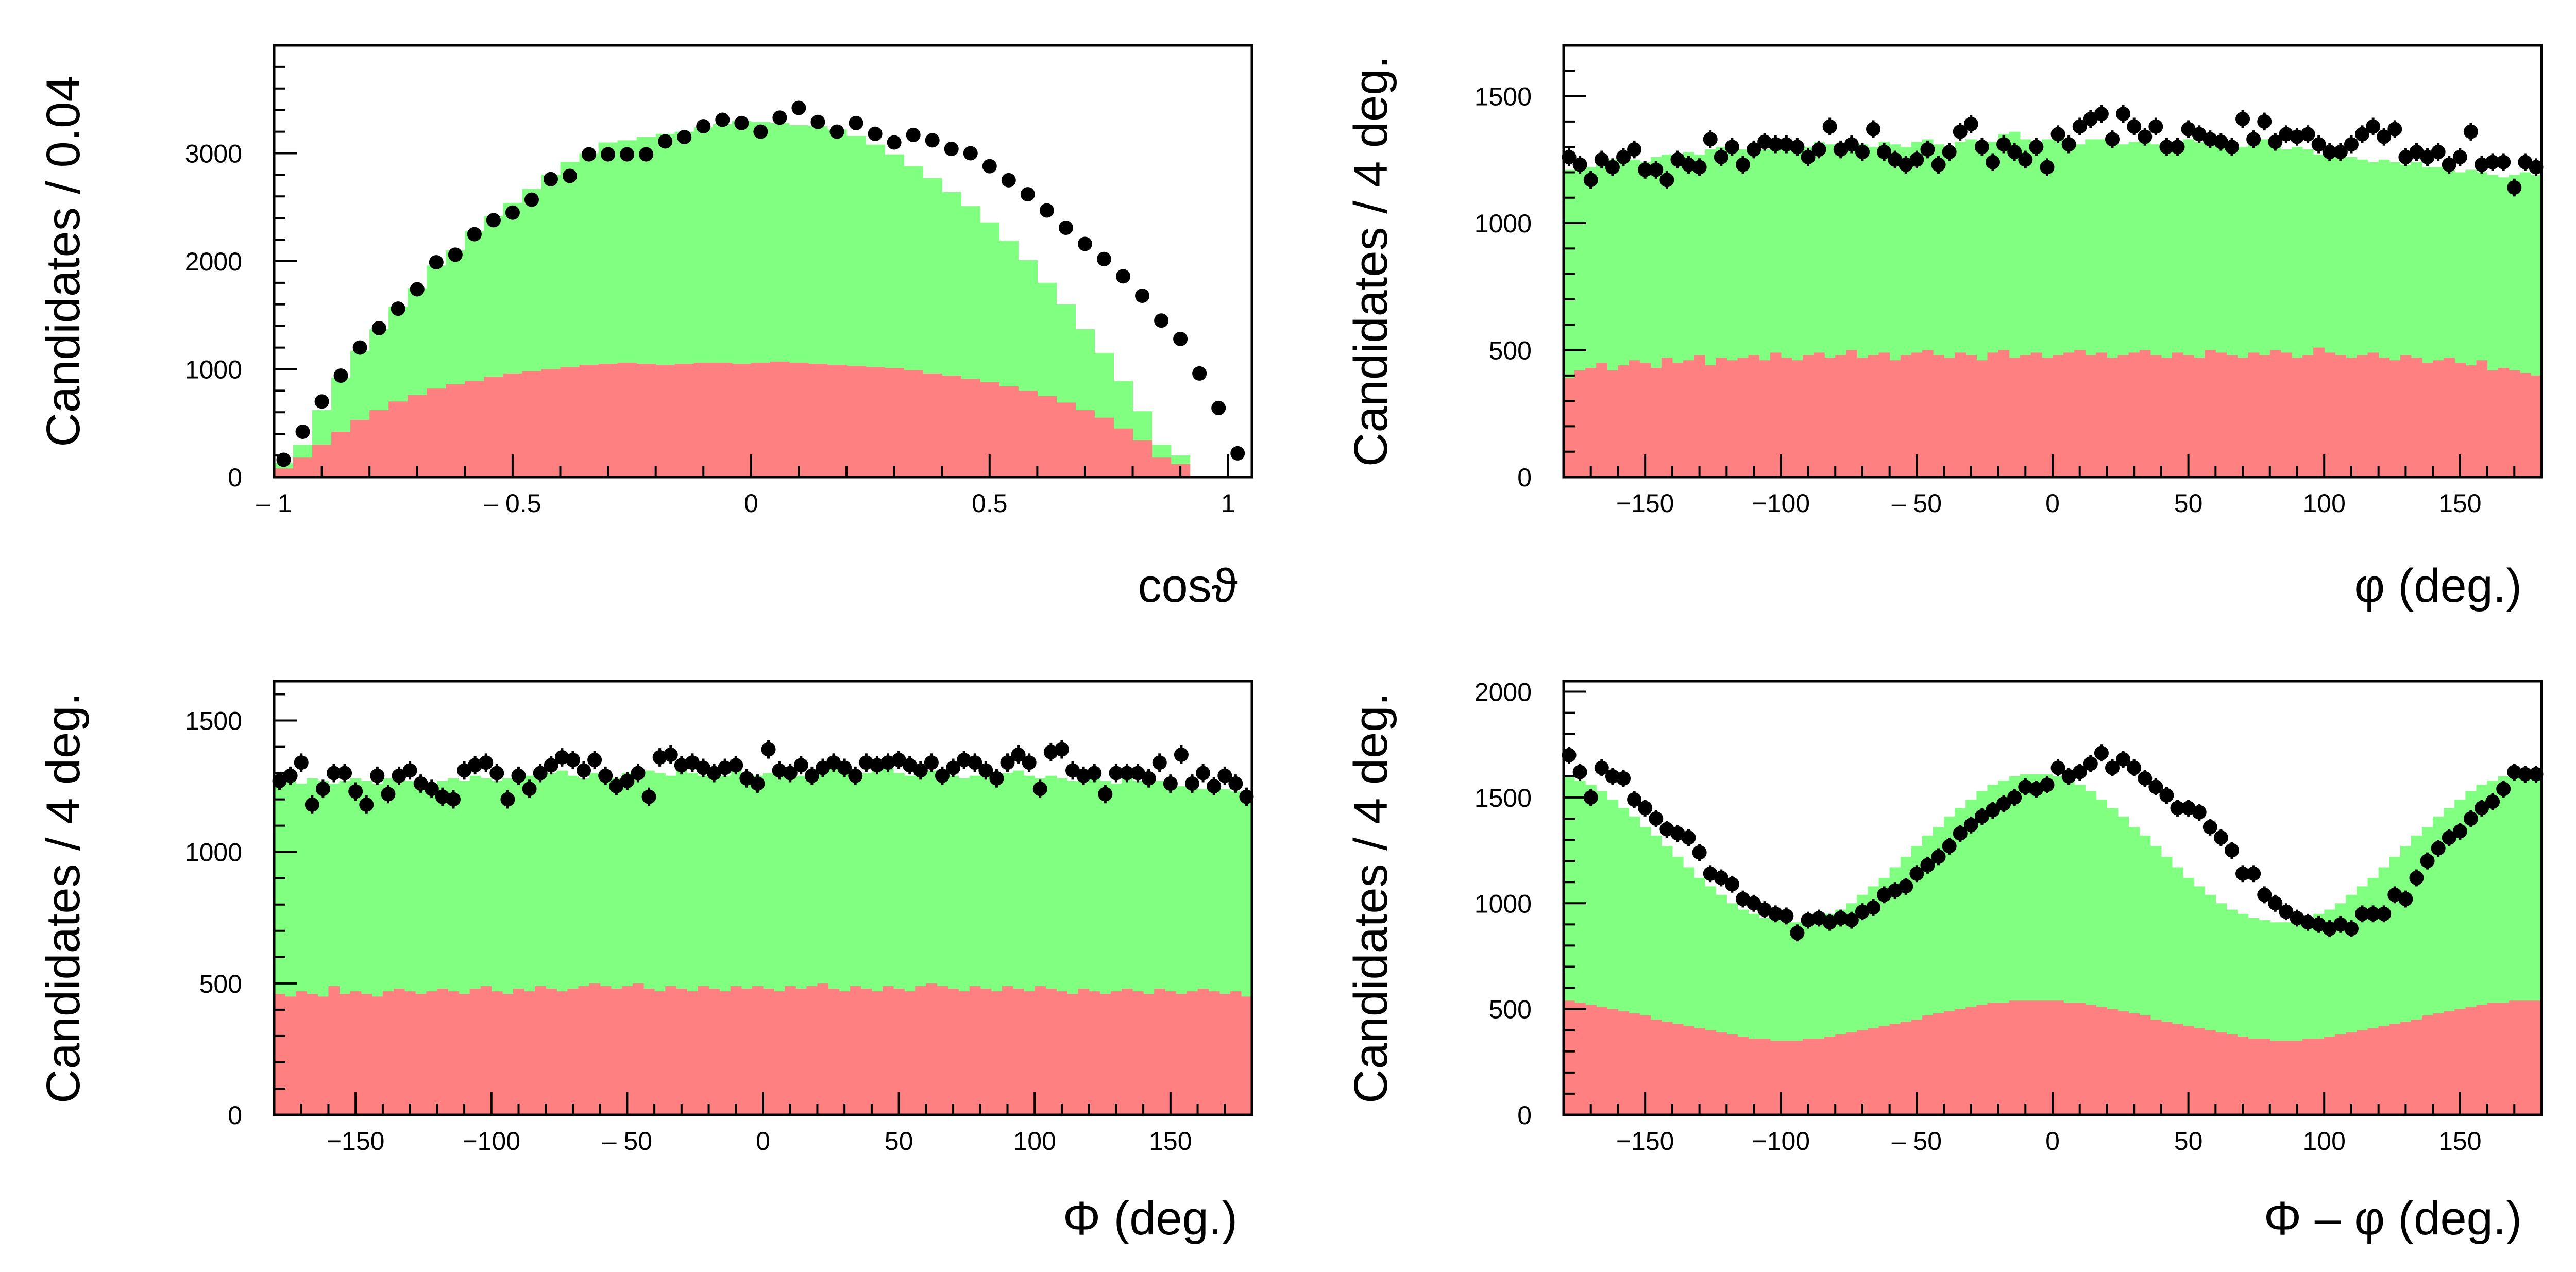 Image resolution: width=2576 pixels, height=1272 pixels. Describe the element at coordinates (1781, 1141) in the screenshot. I see `x-tick-label: −100` at that location.